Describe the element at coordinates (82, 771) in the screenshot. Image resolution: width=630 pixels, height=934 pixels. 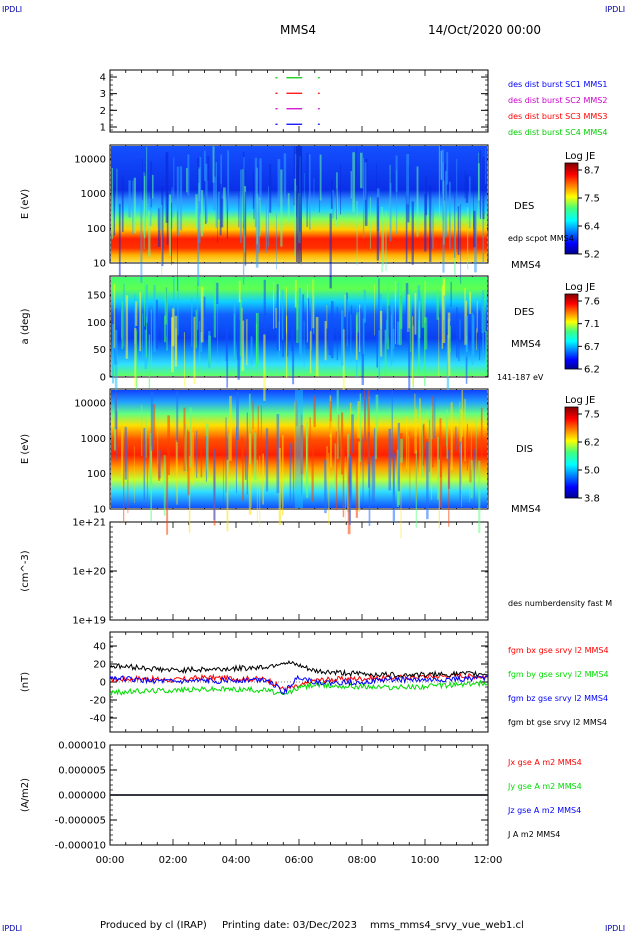
I see `y-tick-label: 0.000005` at that location.